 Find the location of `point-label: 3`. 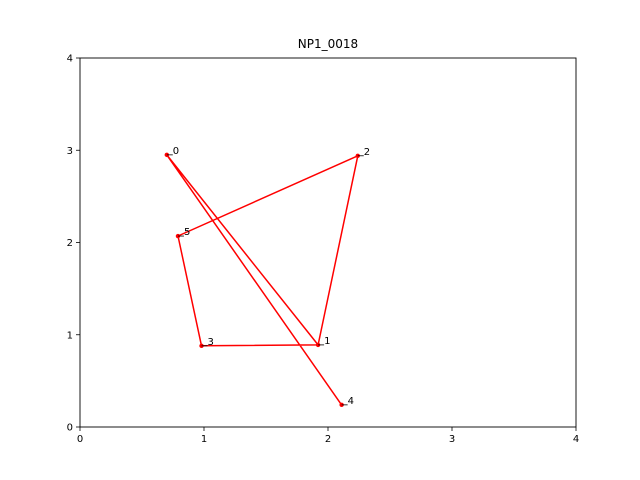

point-label: 3 is located at coordinates (211, 342).